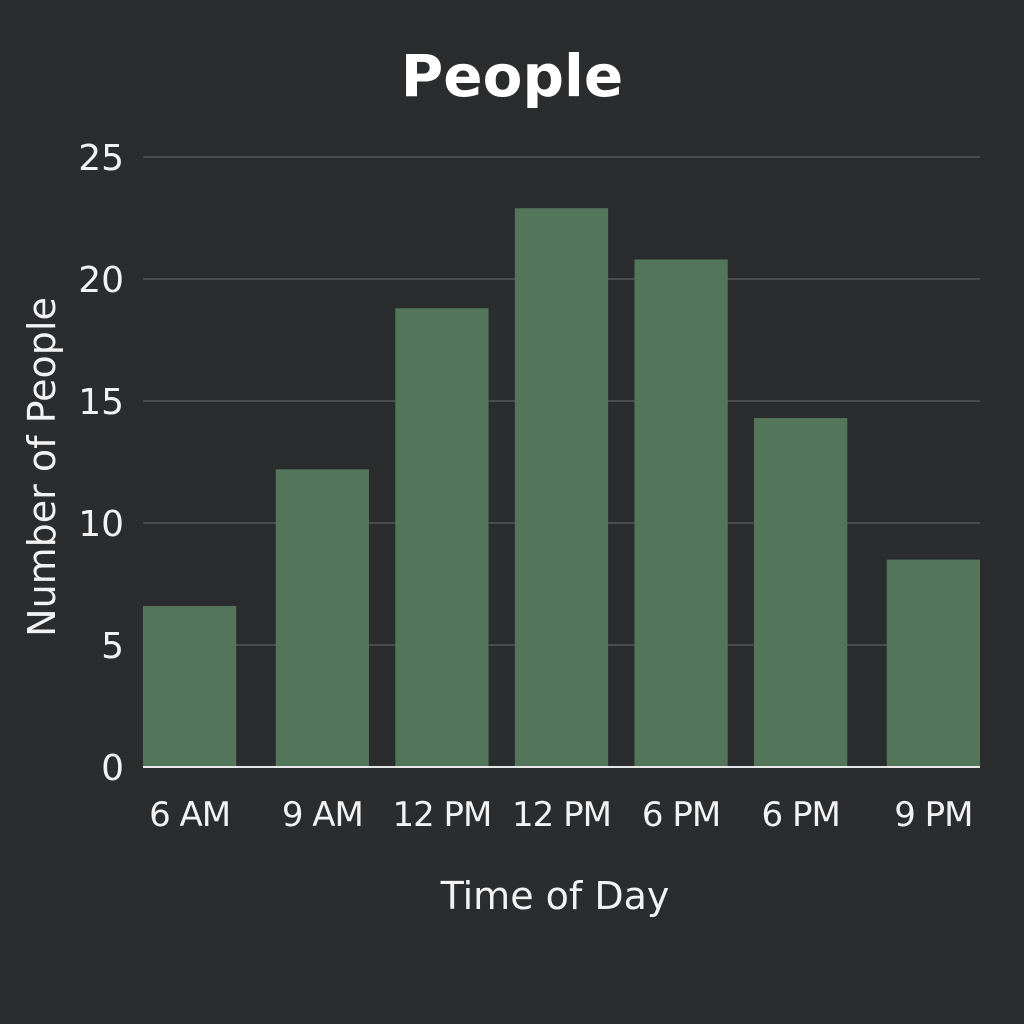 Image resolution: width=1024 pixels, height=1024 pixels. What do you see at coordinates (101, 524) in the screenshot?
I see `y-tick-label: 10` at bounding box center [101, 524].